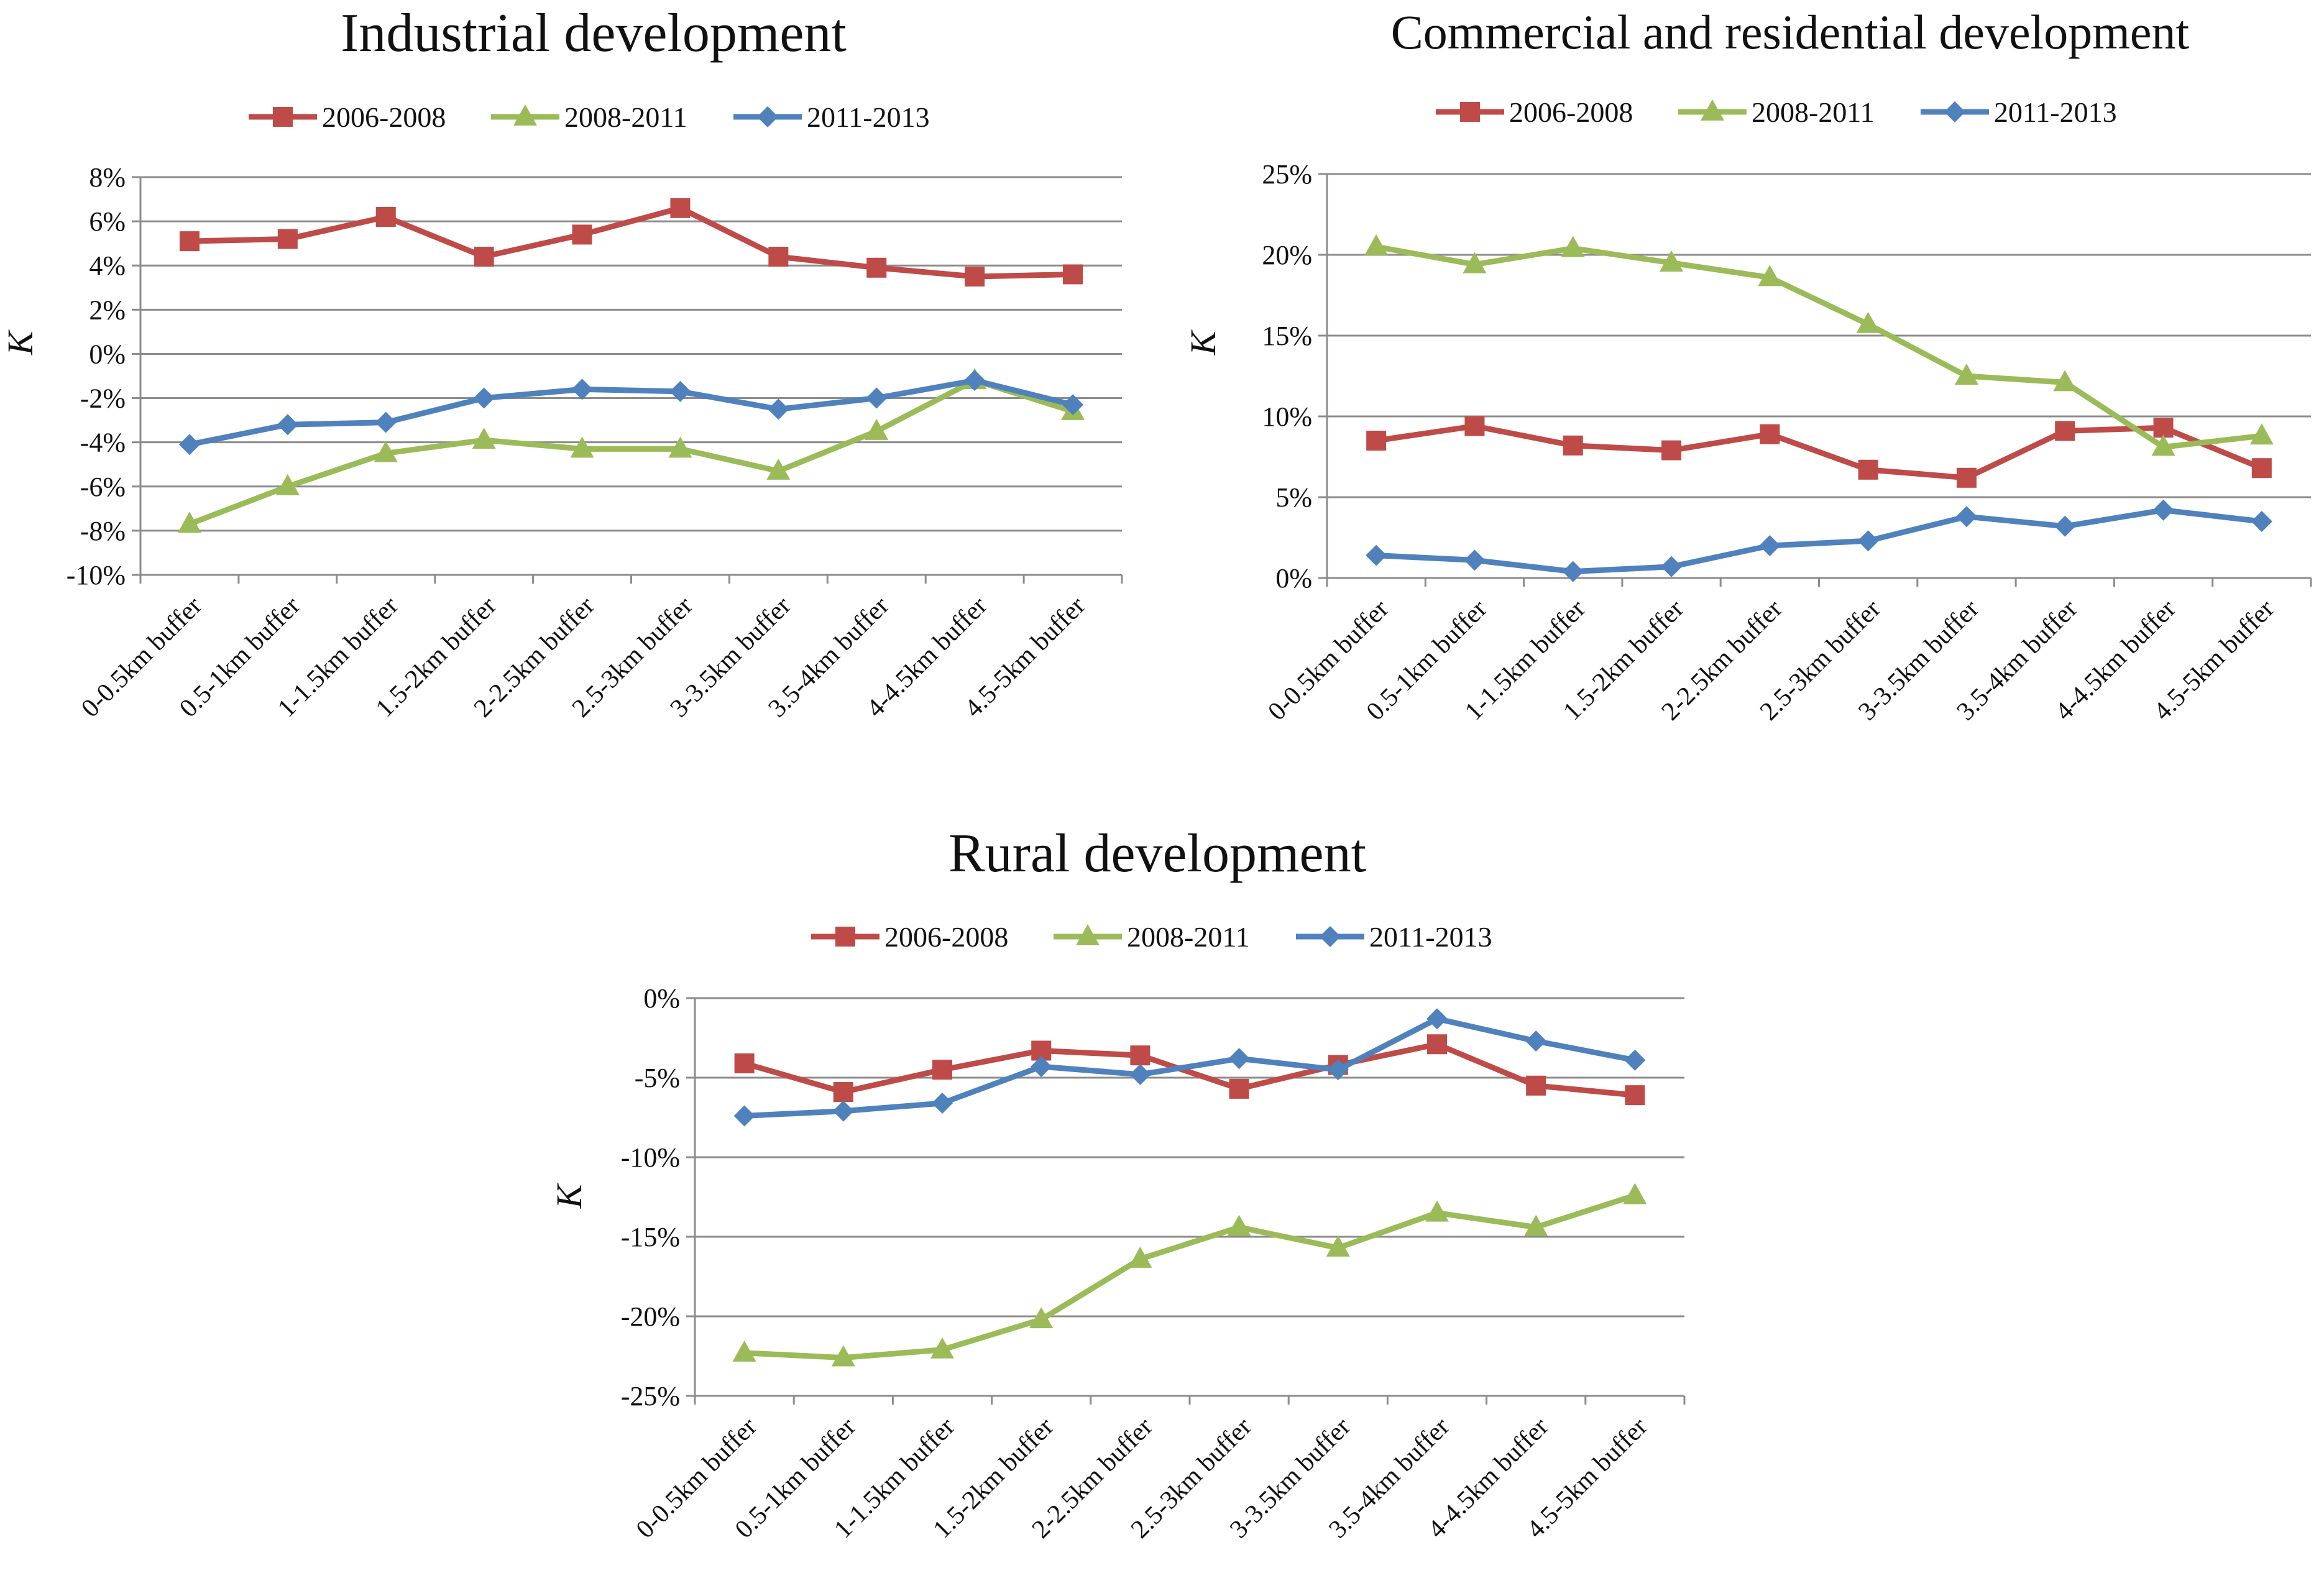  What do you see at coordinates (2055, 112) in the screenshot?
I see `legend-label: 2011-2013` at bounding box center [2055, 112].